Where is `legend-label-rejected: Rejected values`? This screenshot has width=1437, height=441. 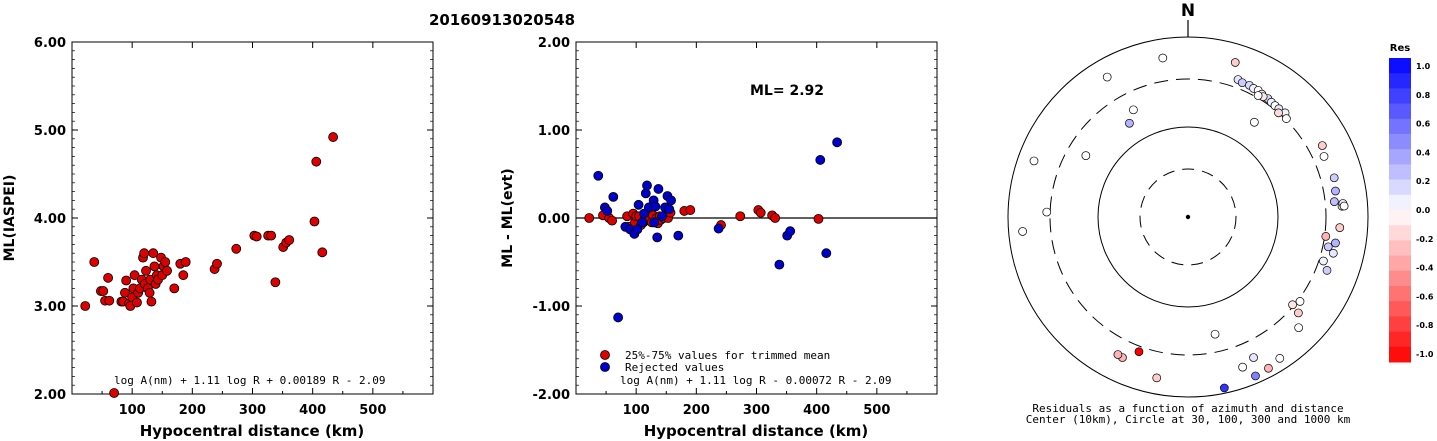 legend-label-rejected: Rejected values is located at coordinates (674, 367).